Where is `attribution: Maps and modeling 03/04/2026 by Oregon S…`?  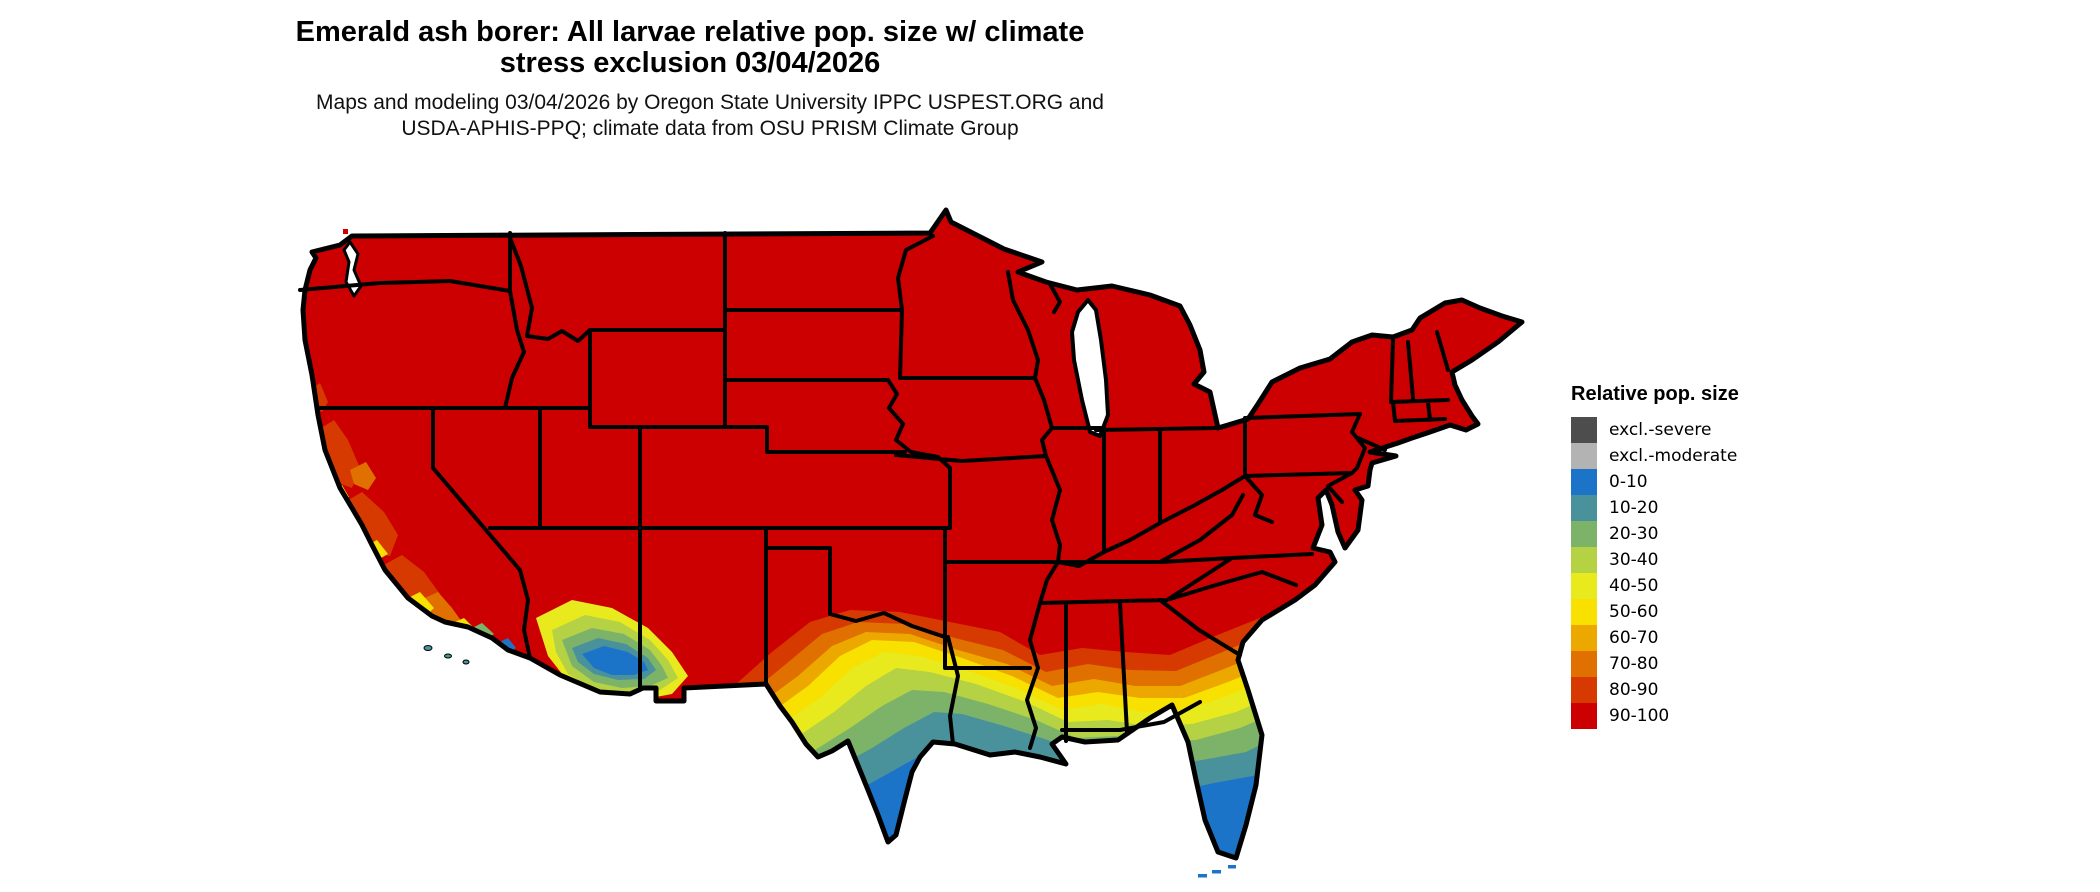
attribution: Maps and modeling 03/04/2026 by Oregon S… is located at coordinates (710, 116).